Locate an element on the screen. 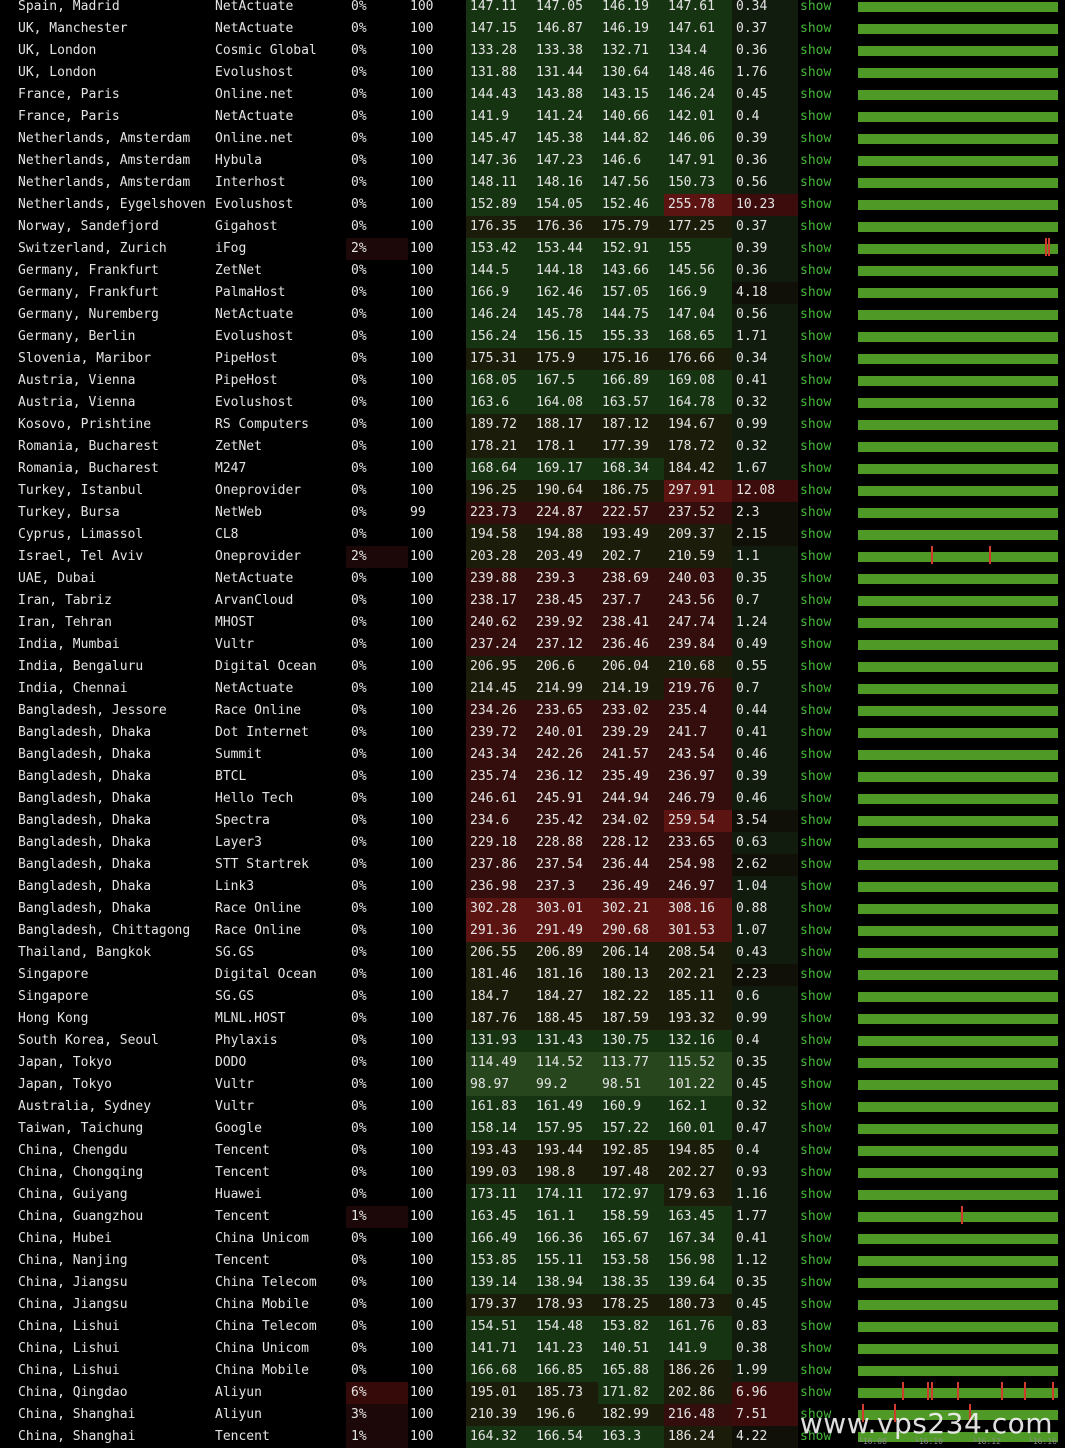 The height and width of the screenshot is (1448, 1065). best-cell: 144.75 is located at coordinates (631, 315).